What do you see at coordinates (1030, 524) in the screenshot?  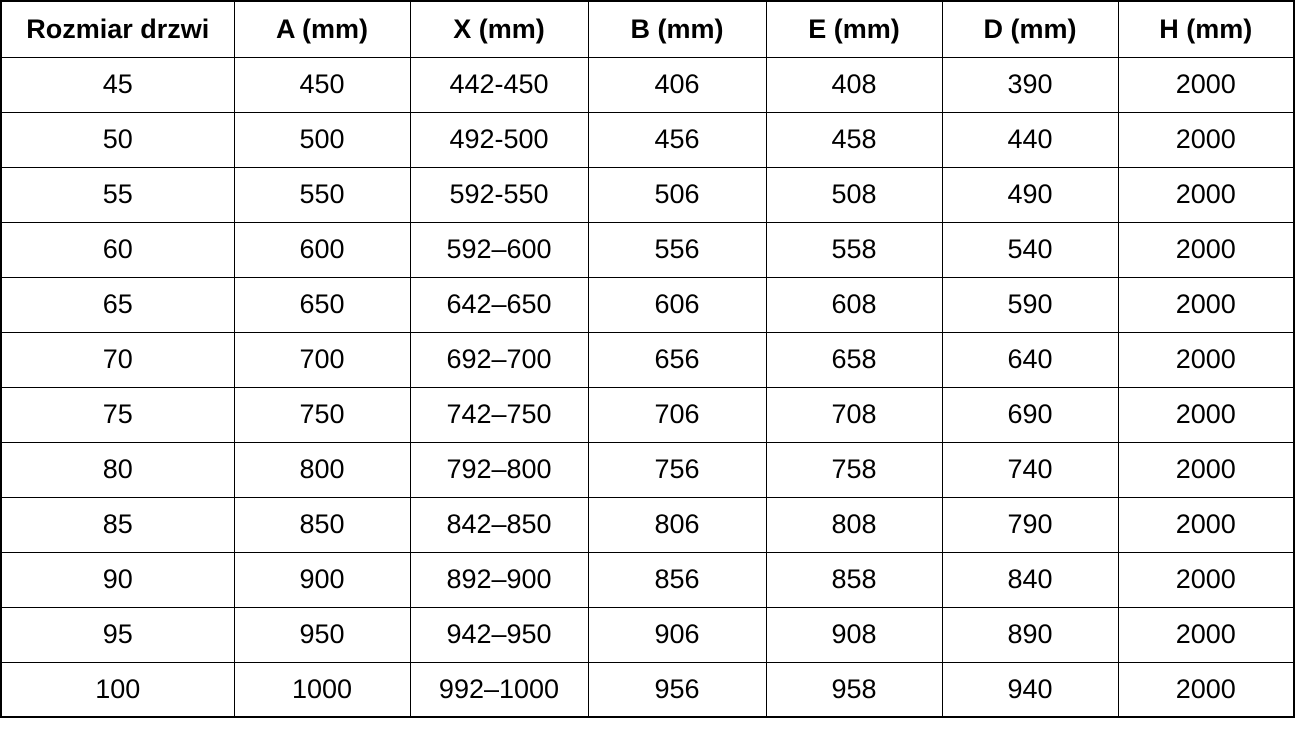 I see `table-cell: 790` at bounding box center [1030, 524].